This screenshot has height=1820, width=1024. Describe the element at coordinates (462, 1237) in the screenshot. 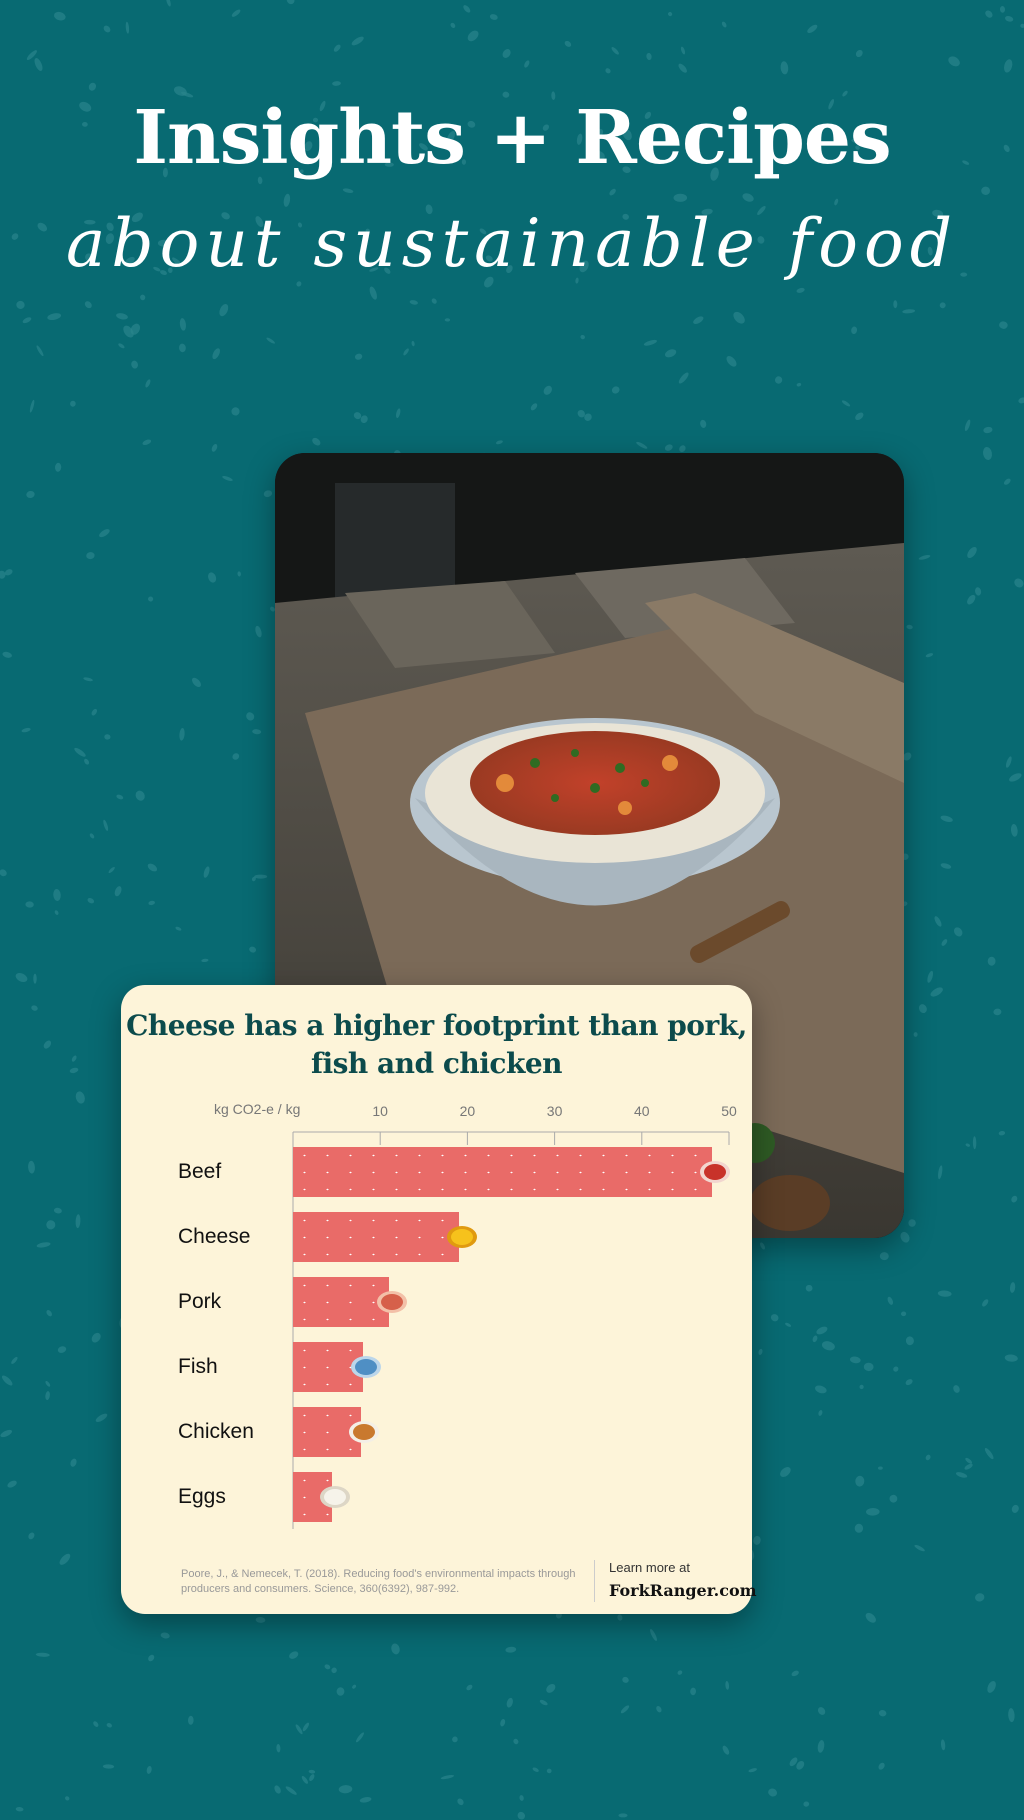

I see `cheese-icon` at that location.